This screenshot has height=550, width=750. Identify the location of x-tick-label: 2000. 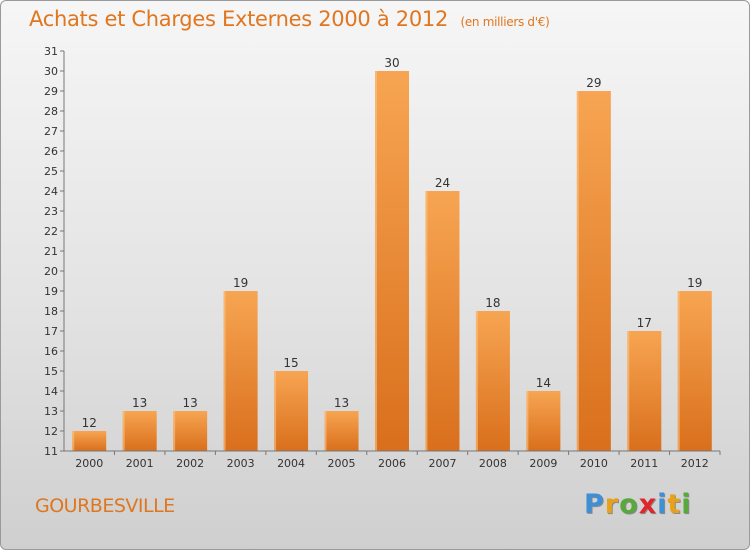
(89, 463).